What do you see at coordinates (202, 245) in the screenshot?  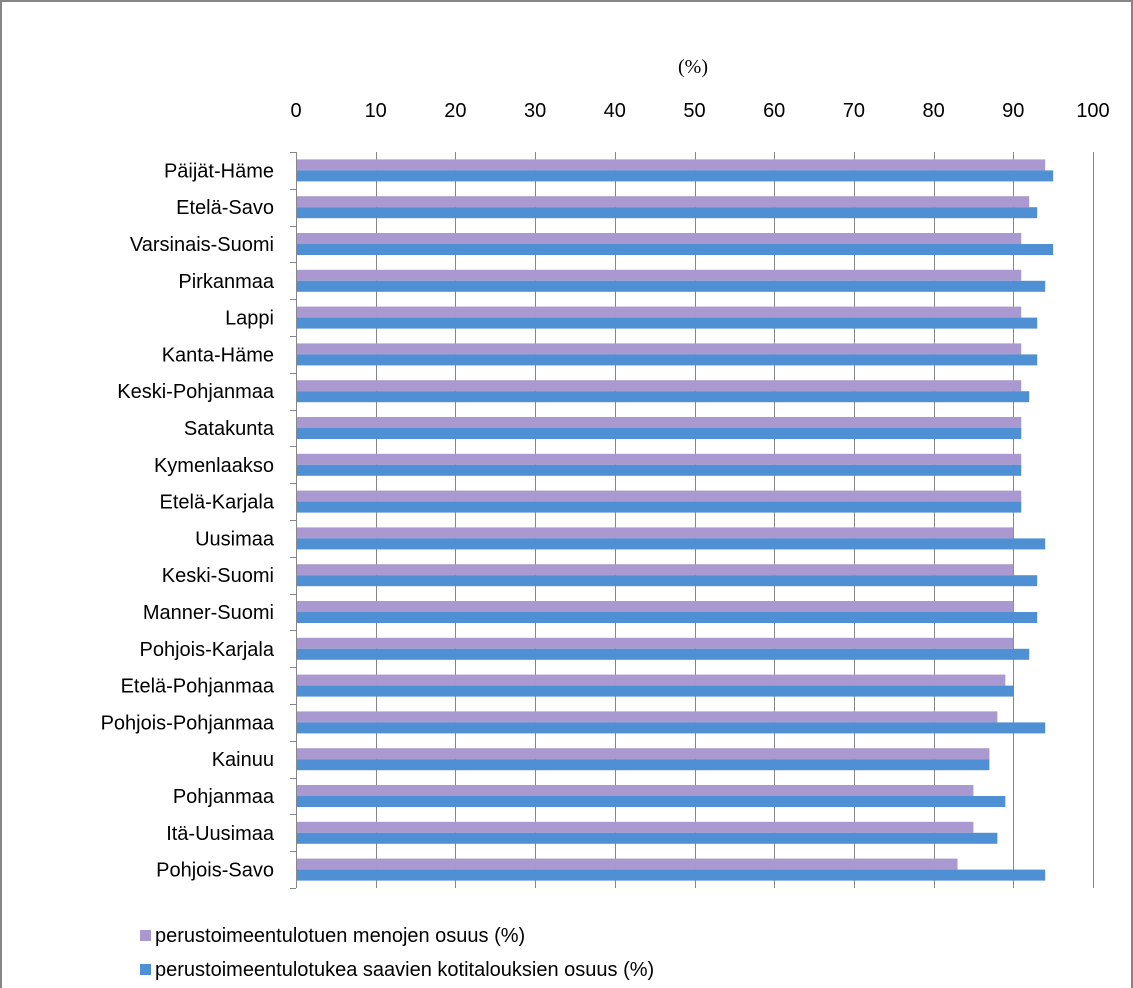 I see `category-label: Varsinais-Suomi` at bounding box center [202, 245].